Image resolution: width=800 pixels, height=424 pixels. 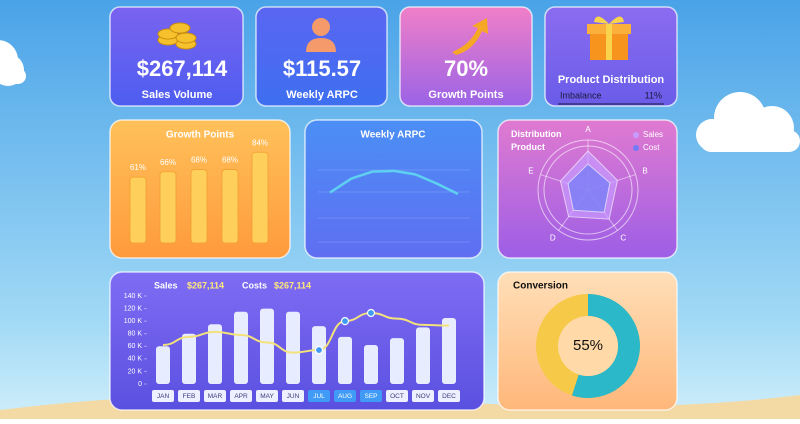 What do you see at coordinates (133, 296) in the screenshot?
I see `y-tick-label: 140 K` at bounding box center [133, 296].